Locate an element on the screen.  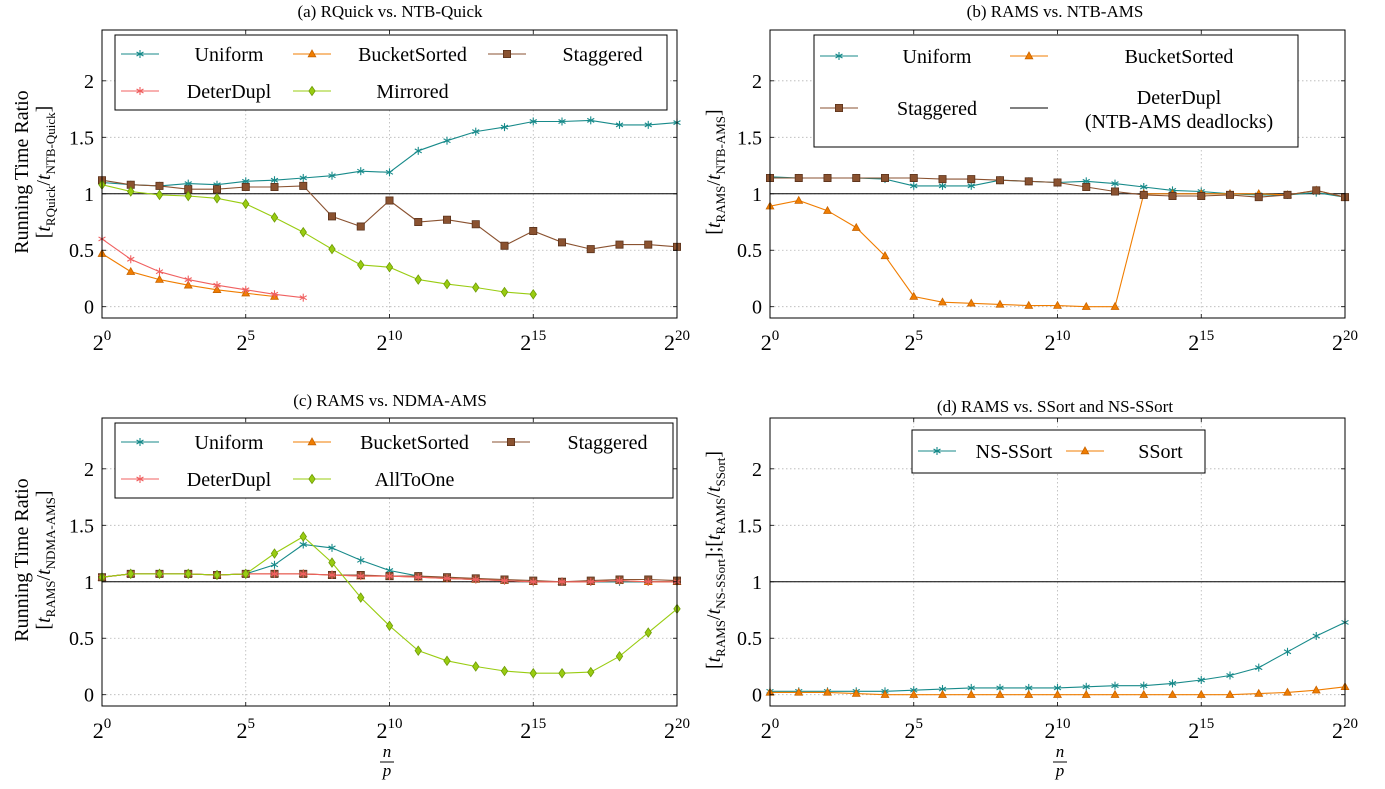
panel-a-title: (a) RQuick vs. NTB-Quick is located at coordinates (390, 11).